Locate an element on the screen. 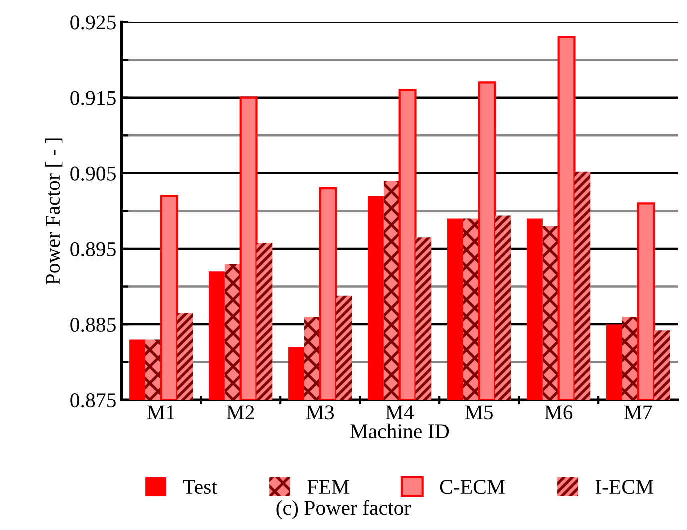 Image resolution: width=687 pixels, height=530 pixels. legend-label: I-ECM is located at coordinates (625, 487).